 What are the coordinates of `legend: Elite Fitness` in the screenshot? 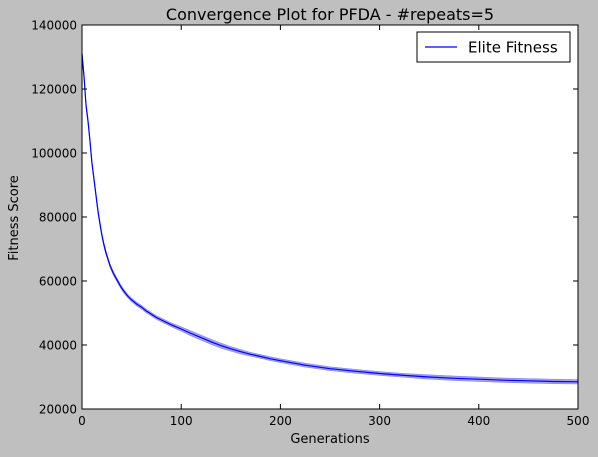 It's located at (493, 47).